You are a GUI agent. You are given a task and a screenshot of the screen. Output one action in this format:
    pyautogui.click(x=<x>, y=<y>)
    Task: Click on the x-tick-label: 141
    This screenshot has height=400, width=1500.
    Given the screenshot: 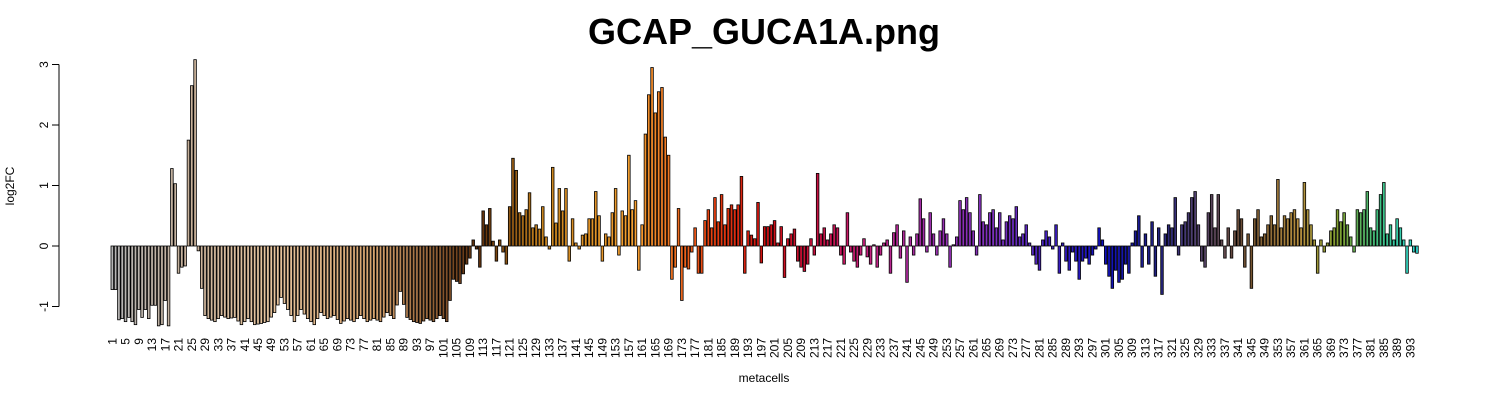 What is the action you would take?
    pyautogui.click(x=576, y=348)
    